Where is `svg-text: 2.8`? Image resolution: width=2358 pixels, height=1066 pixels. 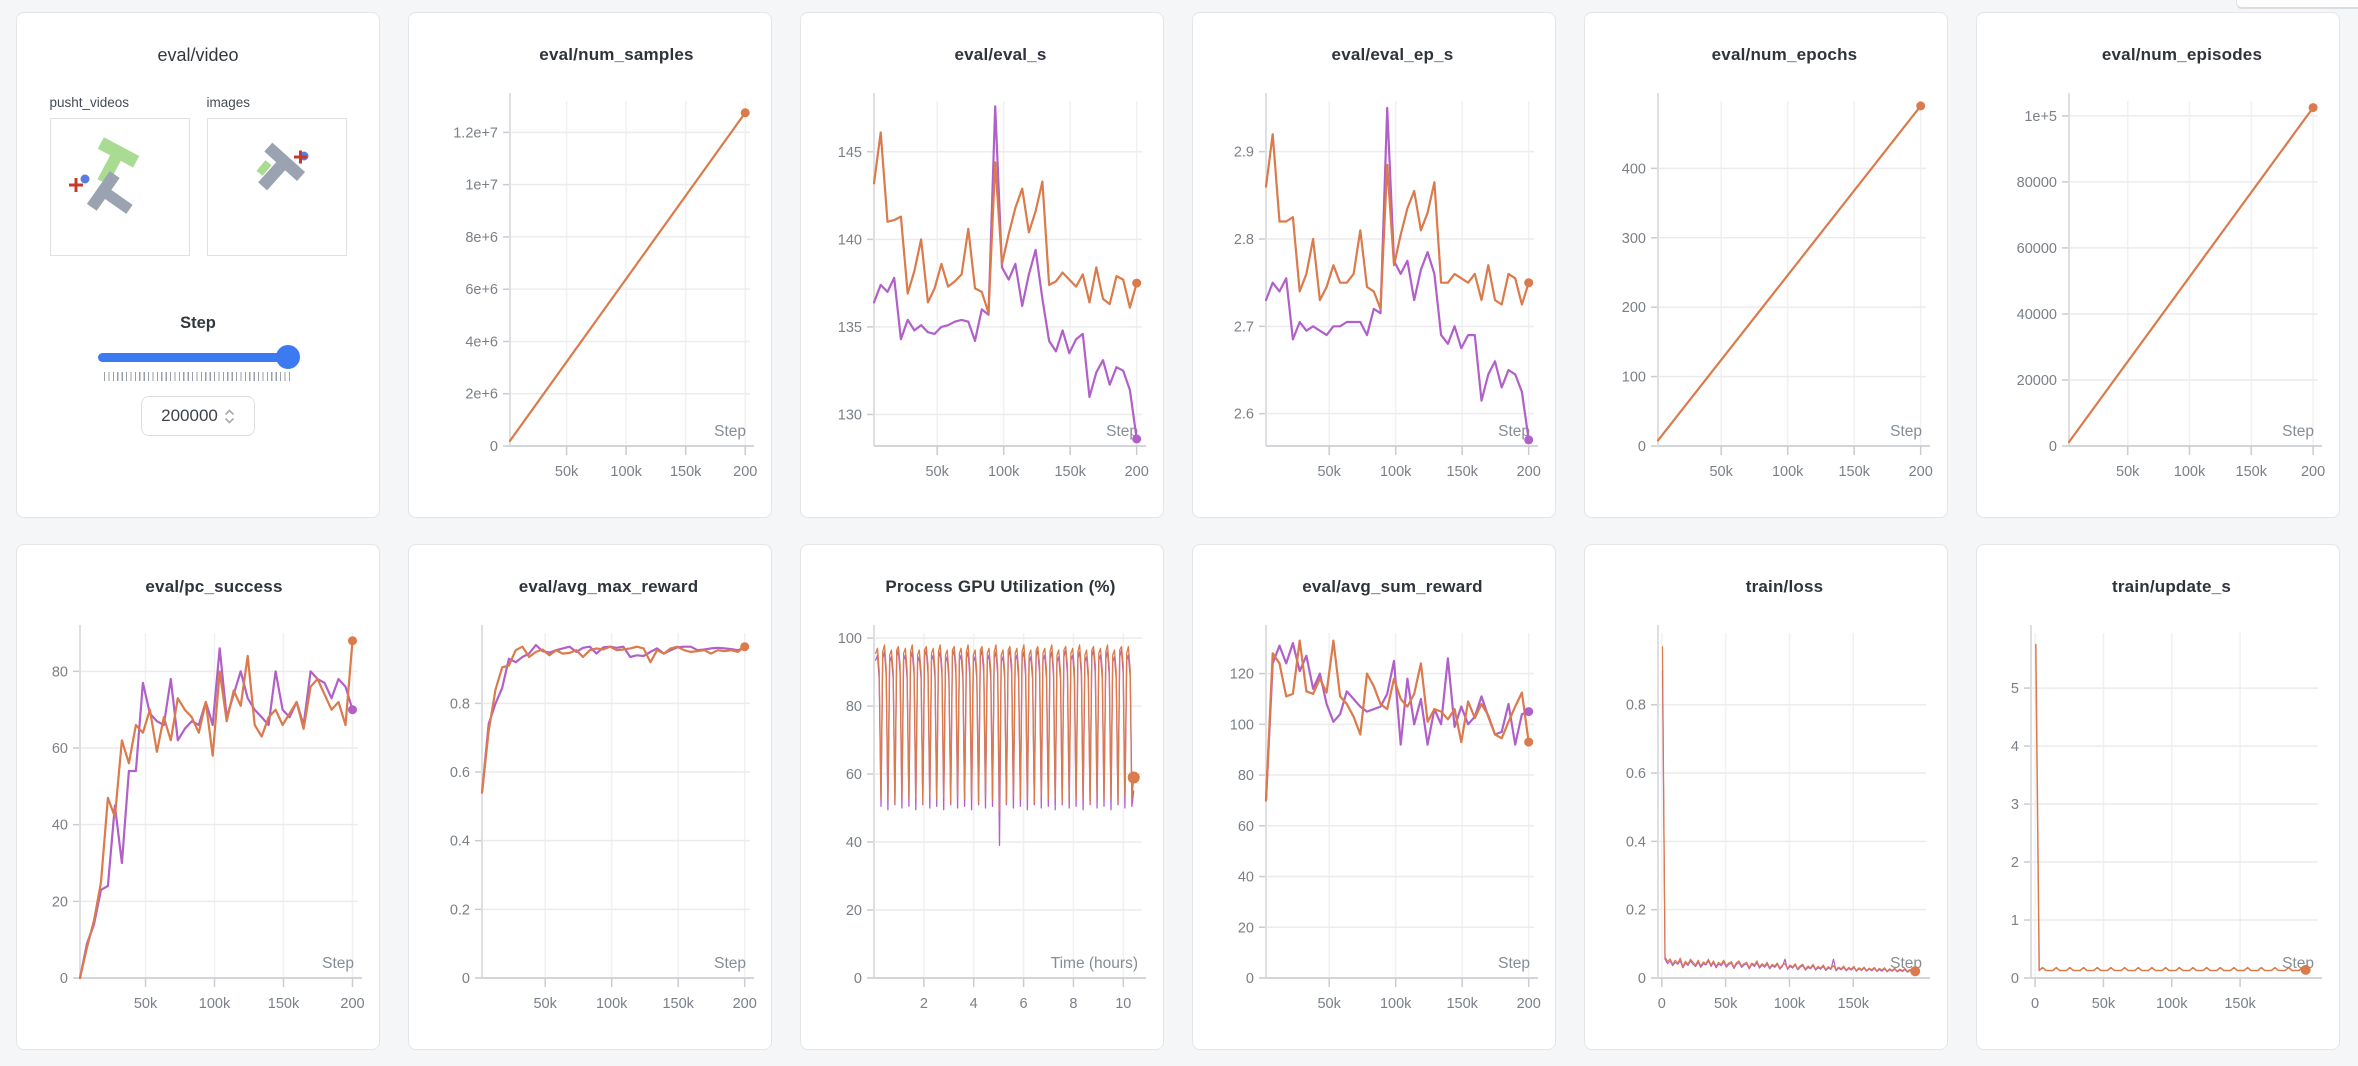 svg-text: 2.8 is located at coordinates (1244, 240).